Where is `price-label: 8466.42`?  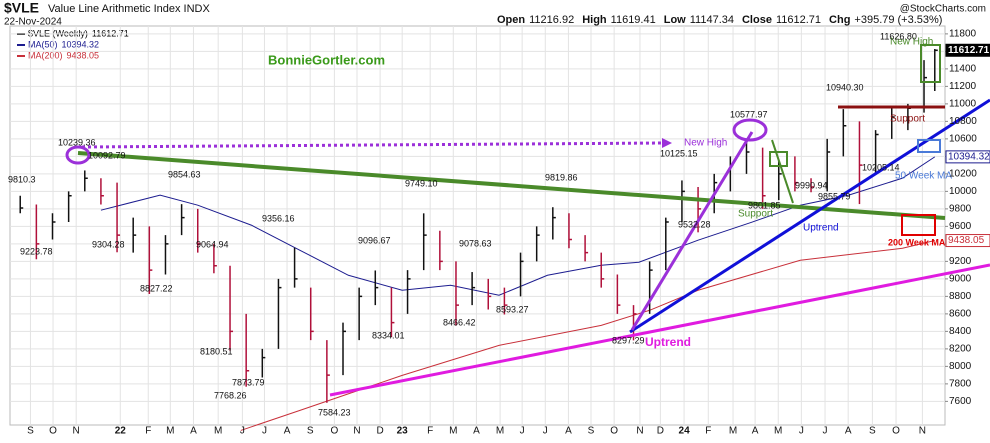 price-label: 8466.42 is located at coordinates (459, 322).